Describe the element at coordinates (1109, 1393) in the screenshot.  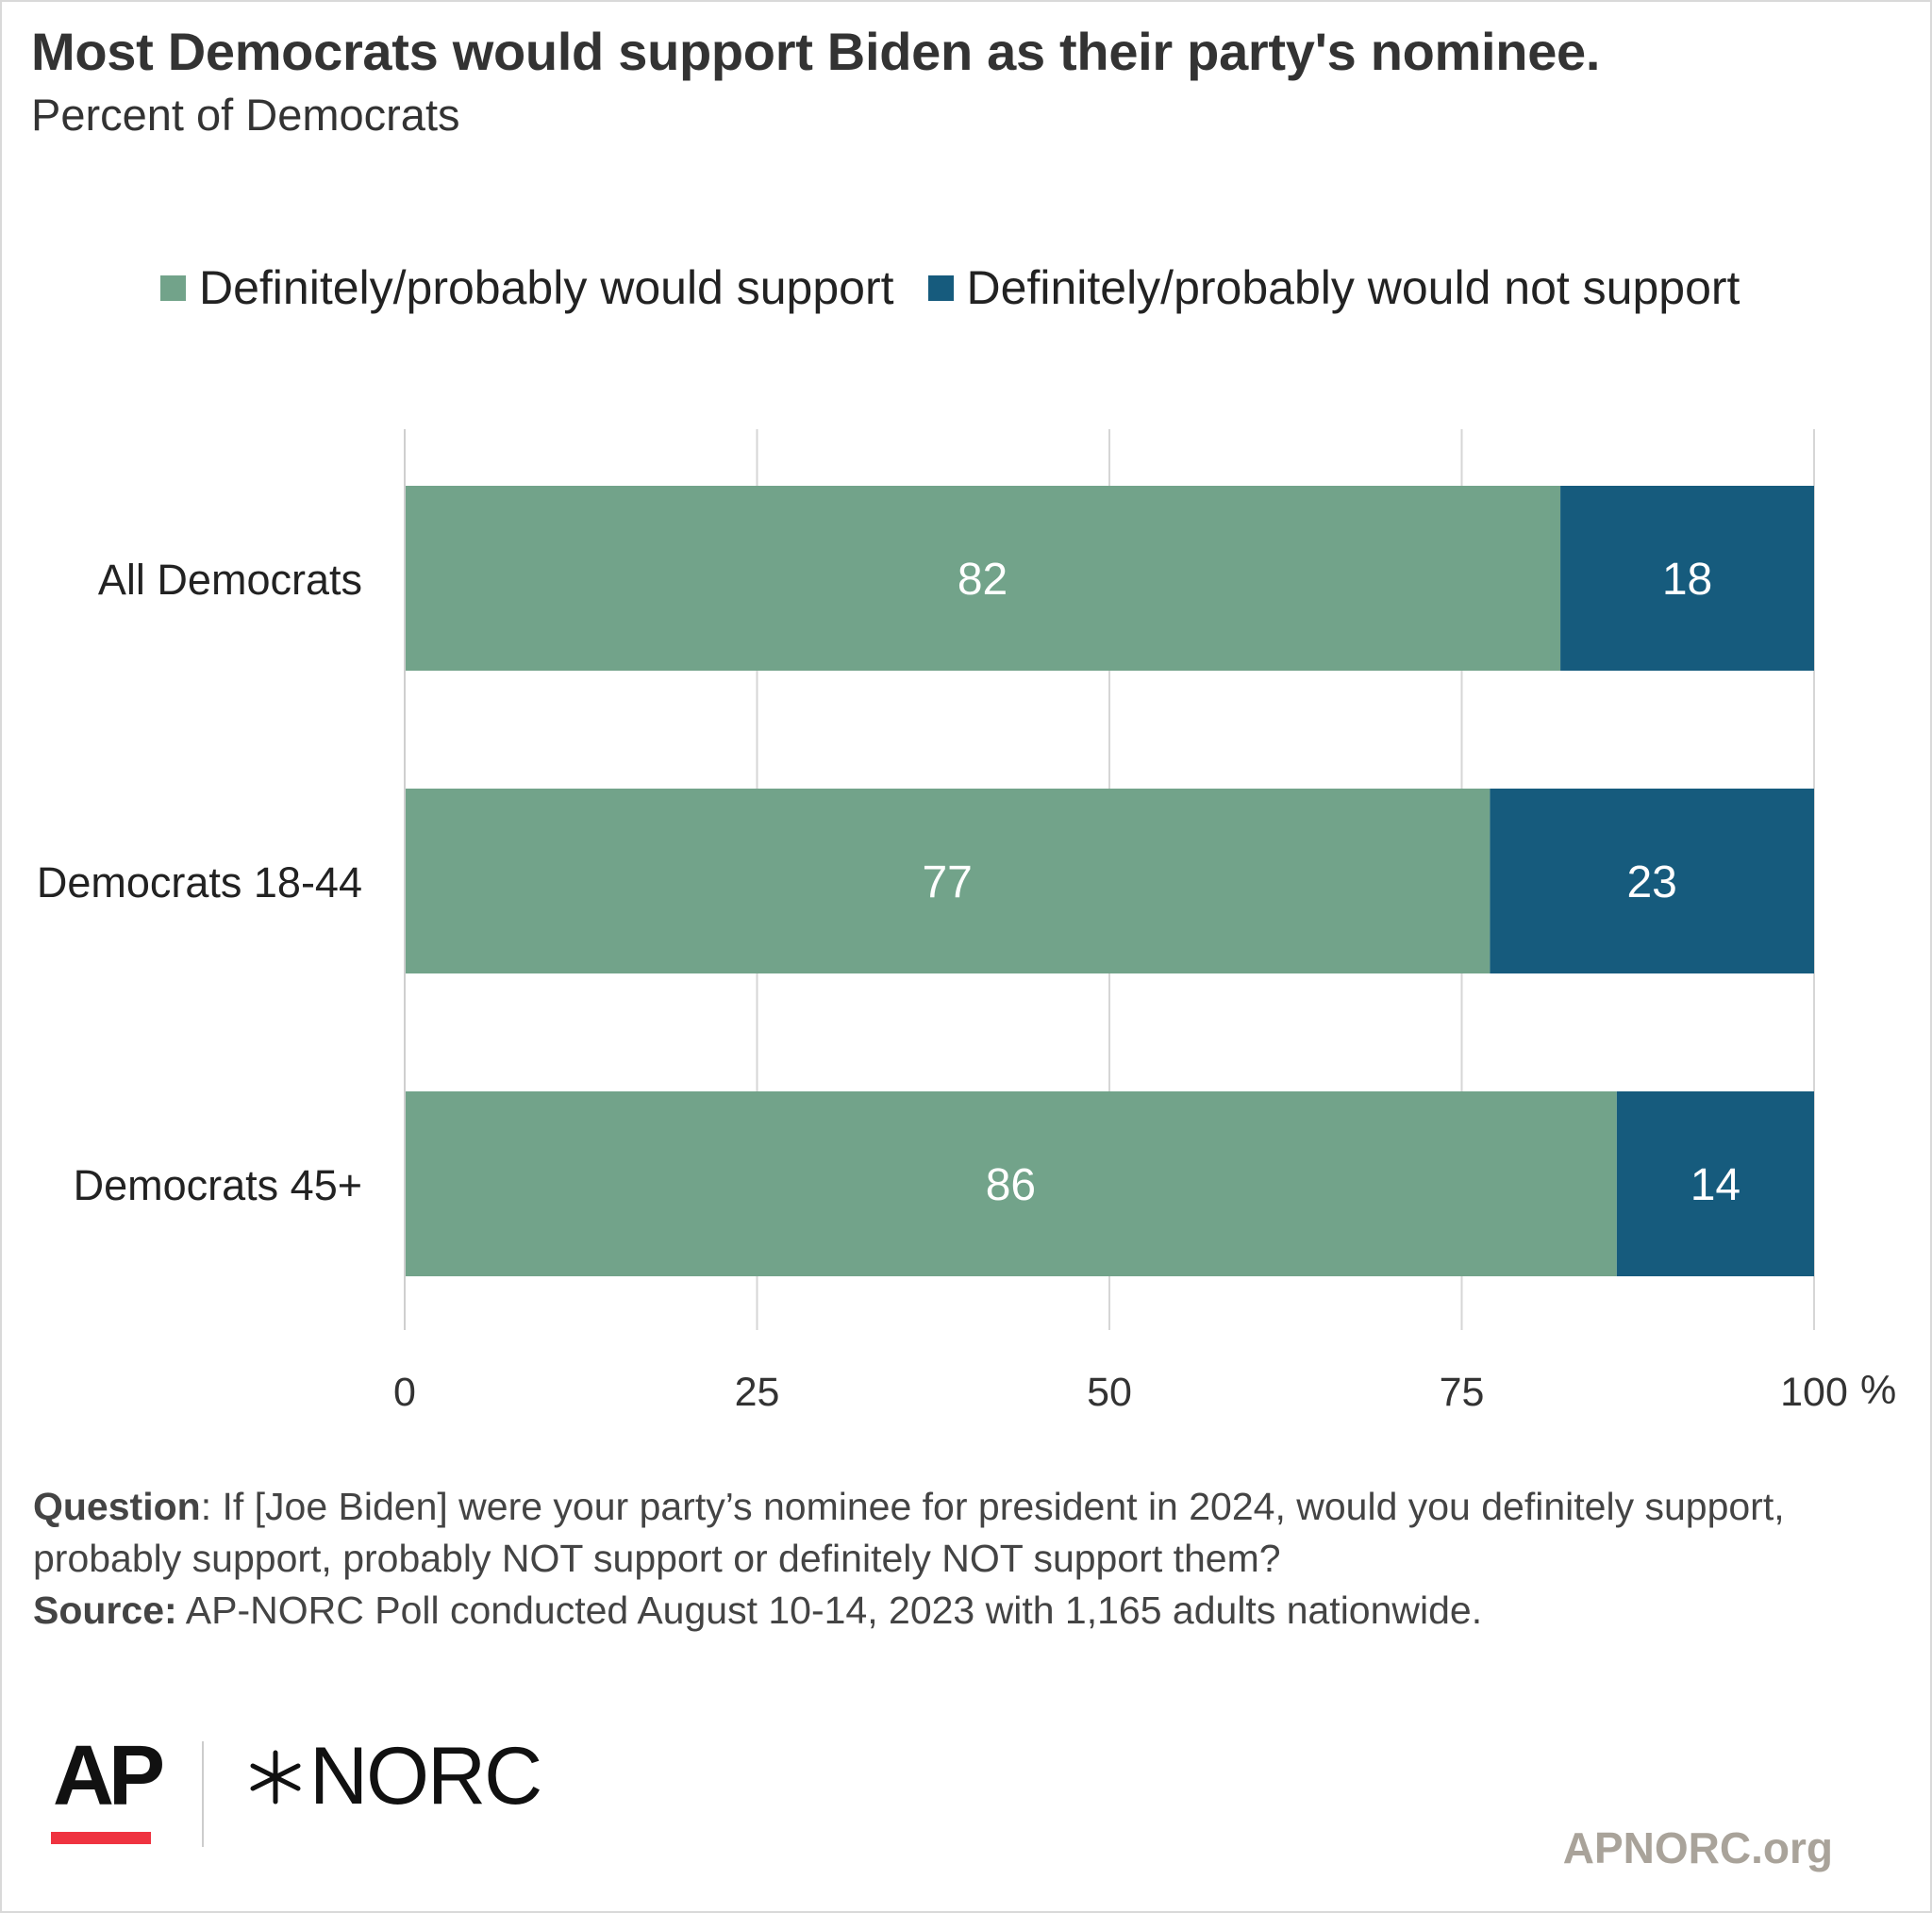
I see `x-tick-label-50: 50` at that location.